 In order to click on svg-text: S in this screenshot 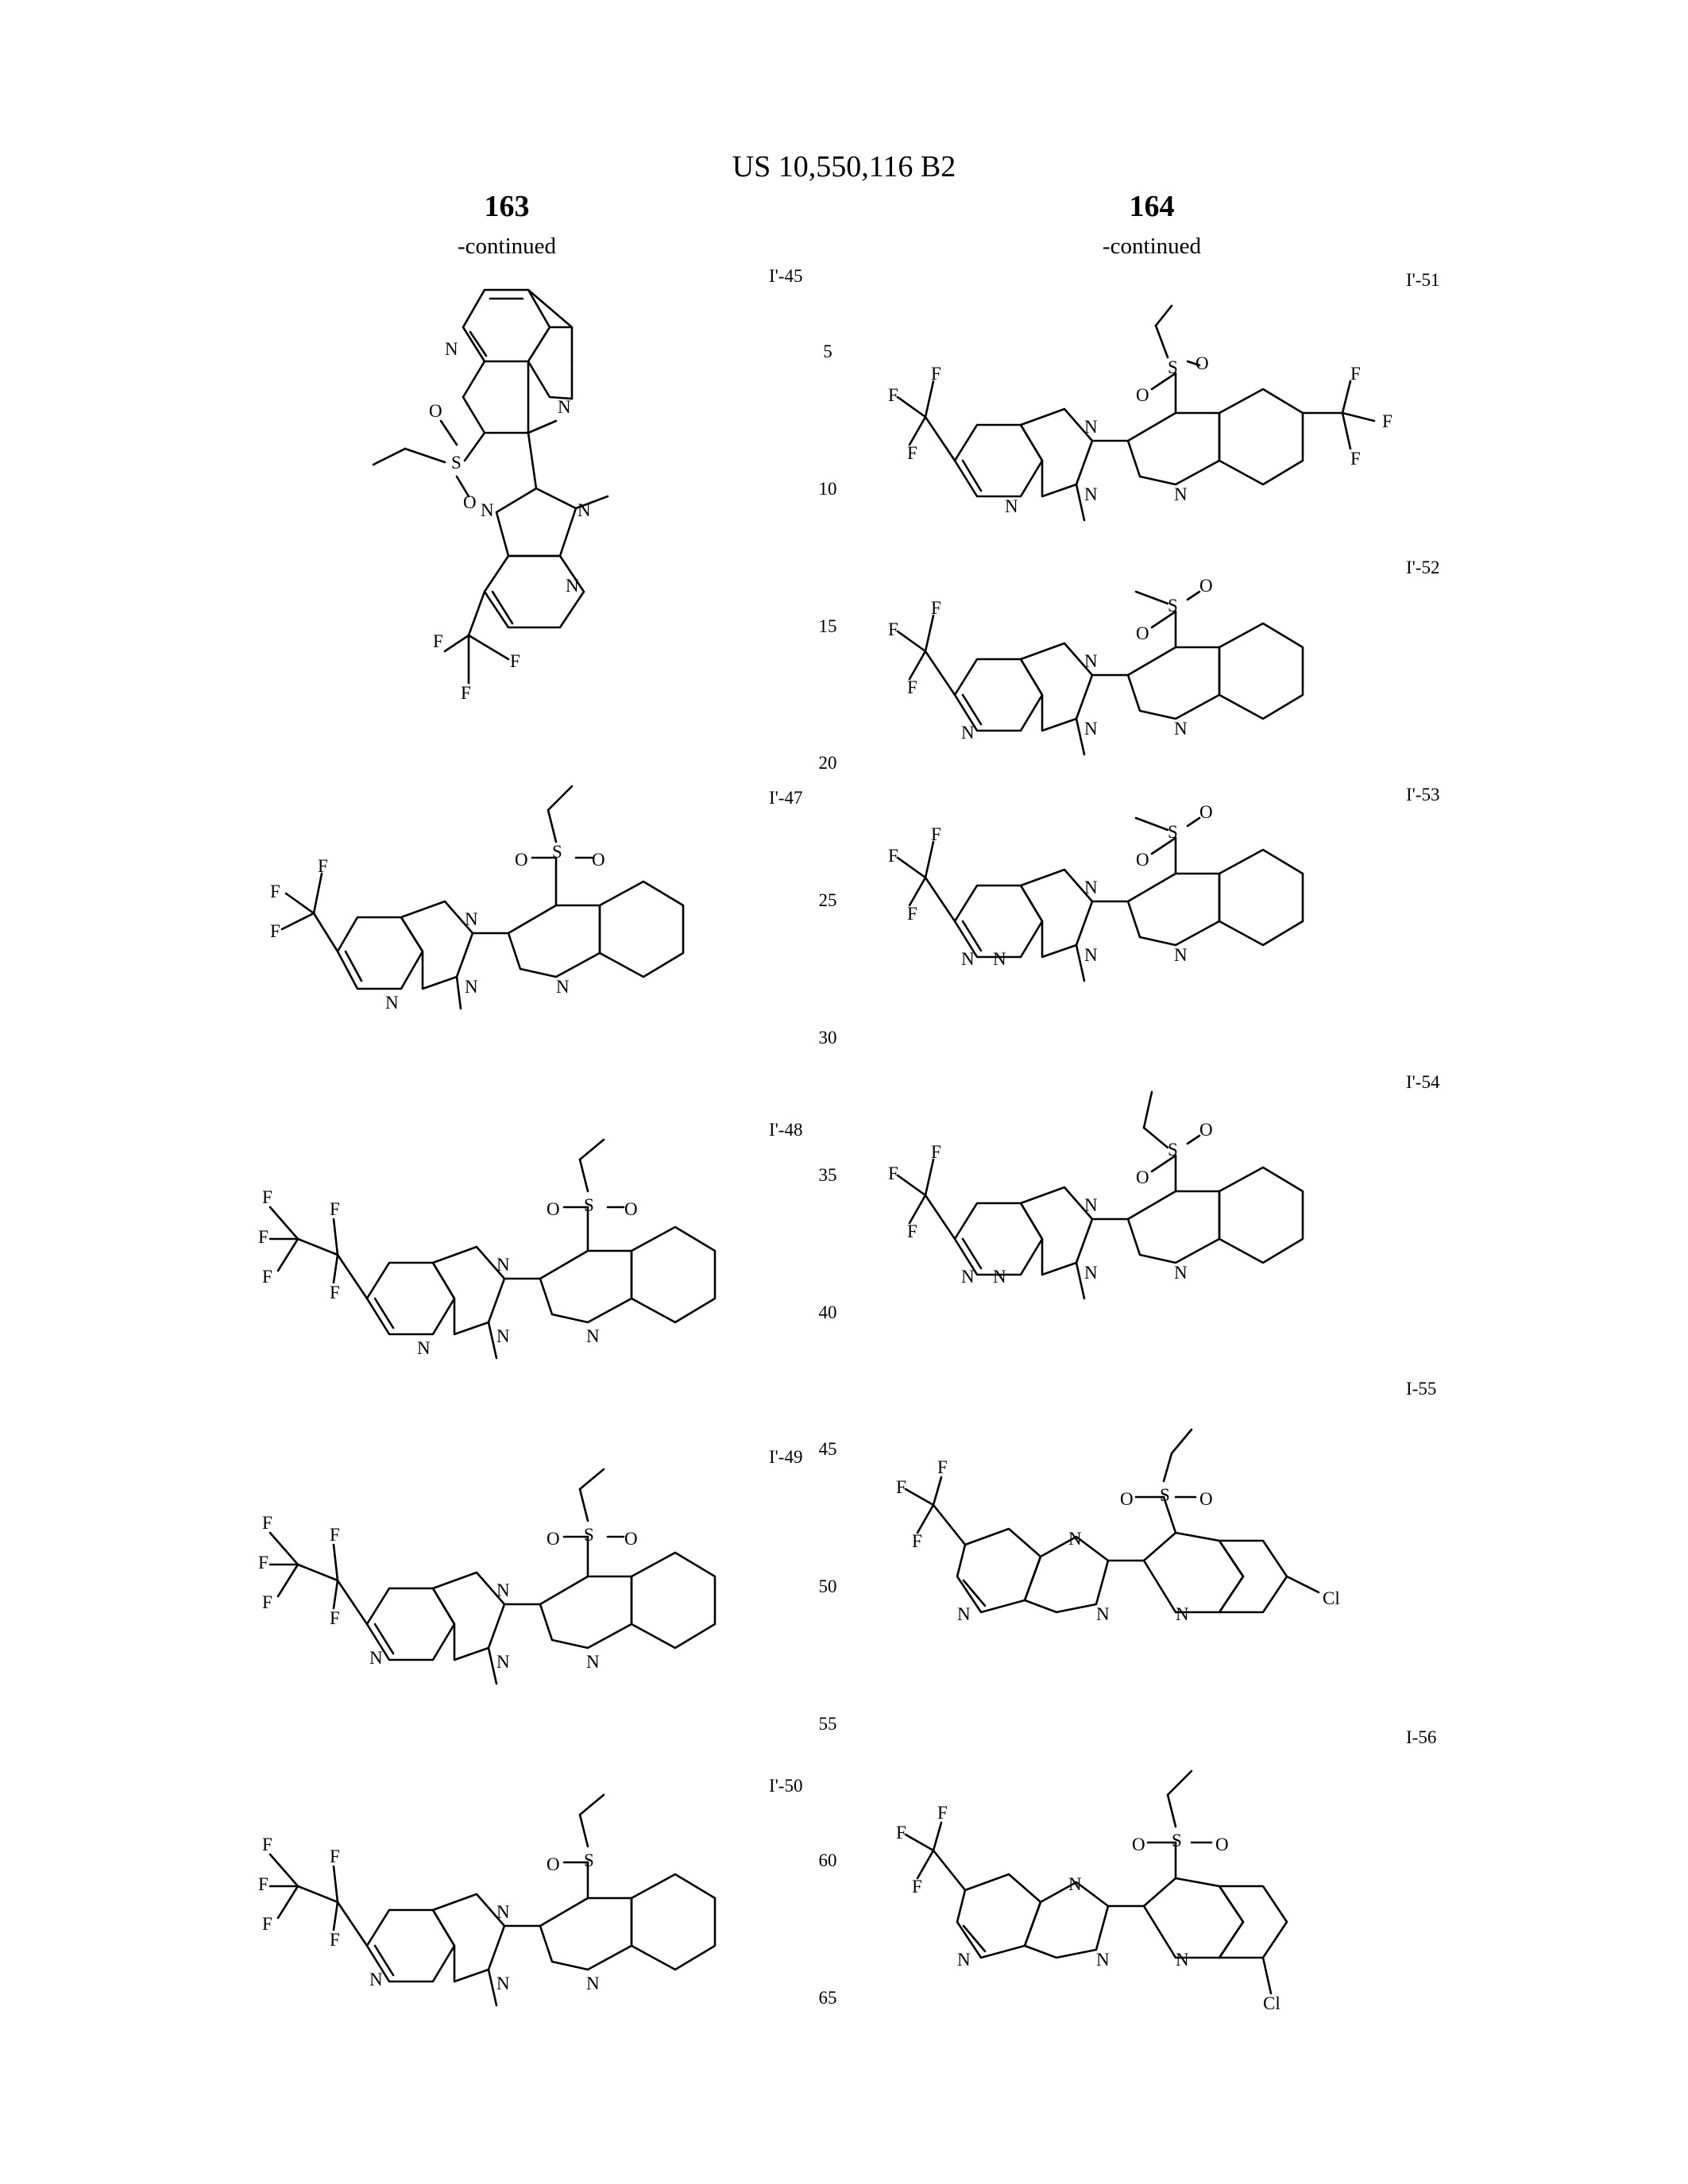, I will do `click(1177, 1840)`.